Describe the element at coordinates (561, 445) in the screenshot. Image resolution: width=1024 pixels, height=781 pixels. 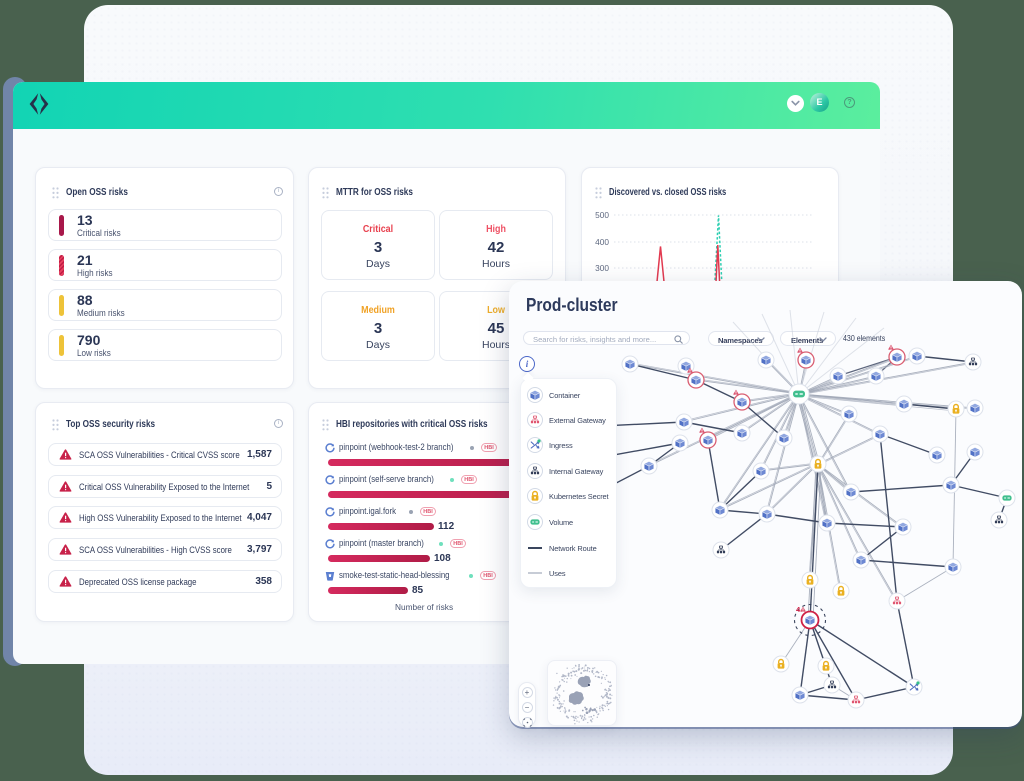
I see `svg-text: Ingress` at that location.